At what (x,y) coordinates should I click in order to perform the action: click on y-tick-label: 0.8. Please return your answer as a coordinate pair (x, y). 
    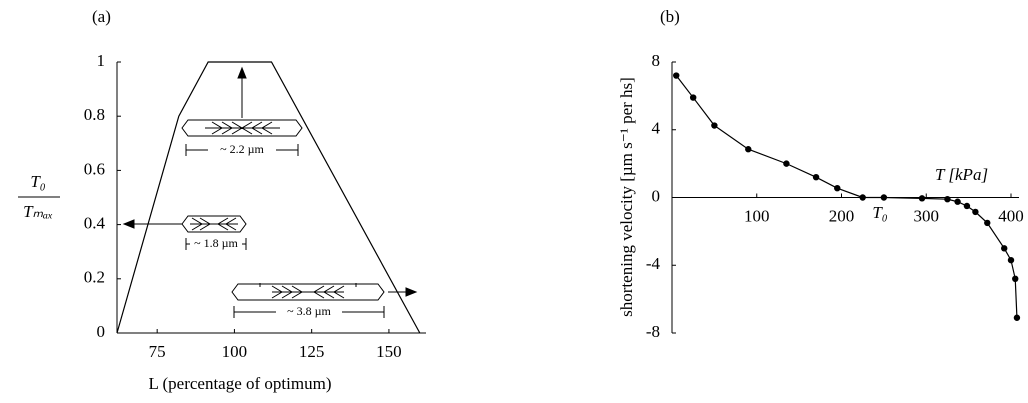
    Looking at the image, I should click on (94, 114).